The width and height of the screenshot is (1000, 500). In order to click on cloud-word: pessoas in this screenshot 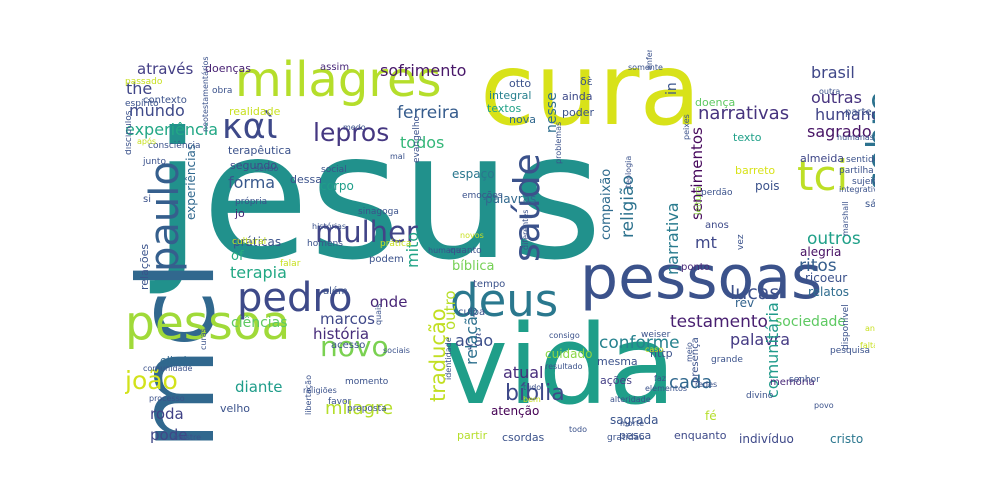, I will do `click(701, 278)`.